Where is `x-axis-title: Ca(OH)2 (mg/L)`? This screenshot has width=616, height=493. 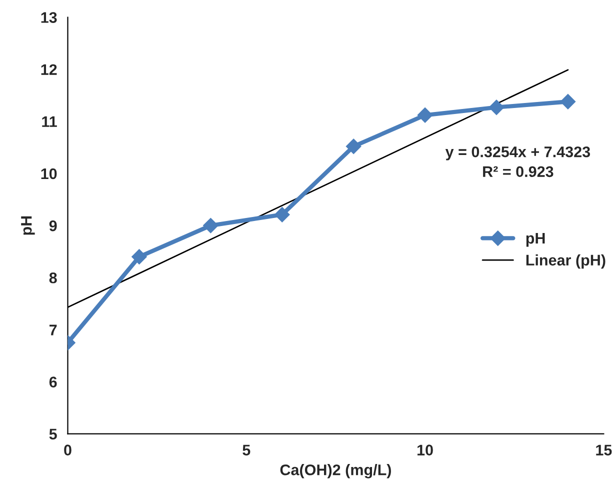 x-axis-title: Ca(OH)2 (mg/L) is located at coordinates (335, 471).